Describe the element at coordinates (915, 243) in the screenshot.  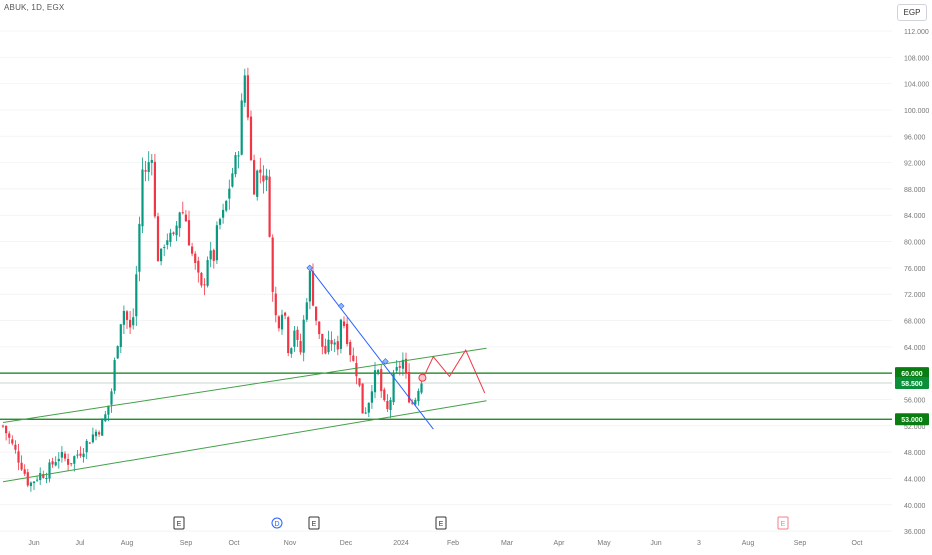
I see `y-tick-label: 80.000` at that location.